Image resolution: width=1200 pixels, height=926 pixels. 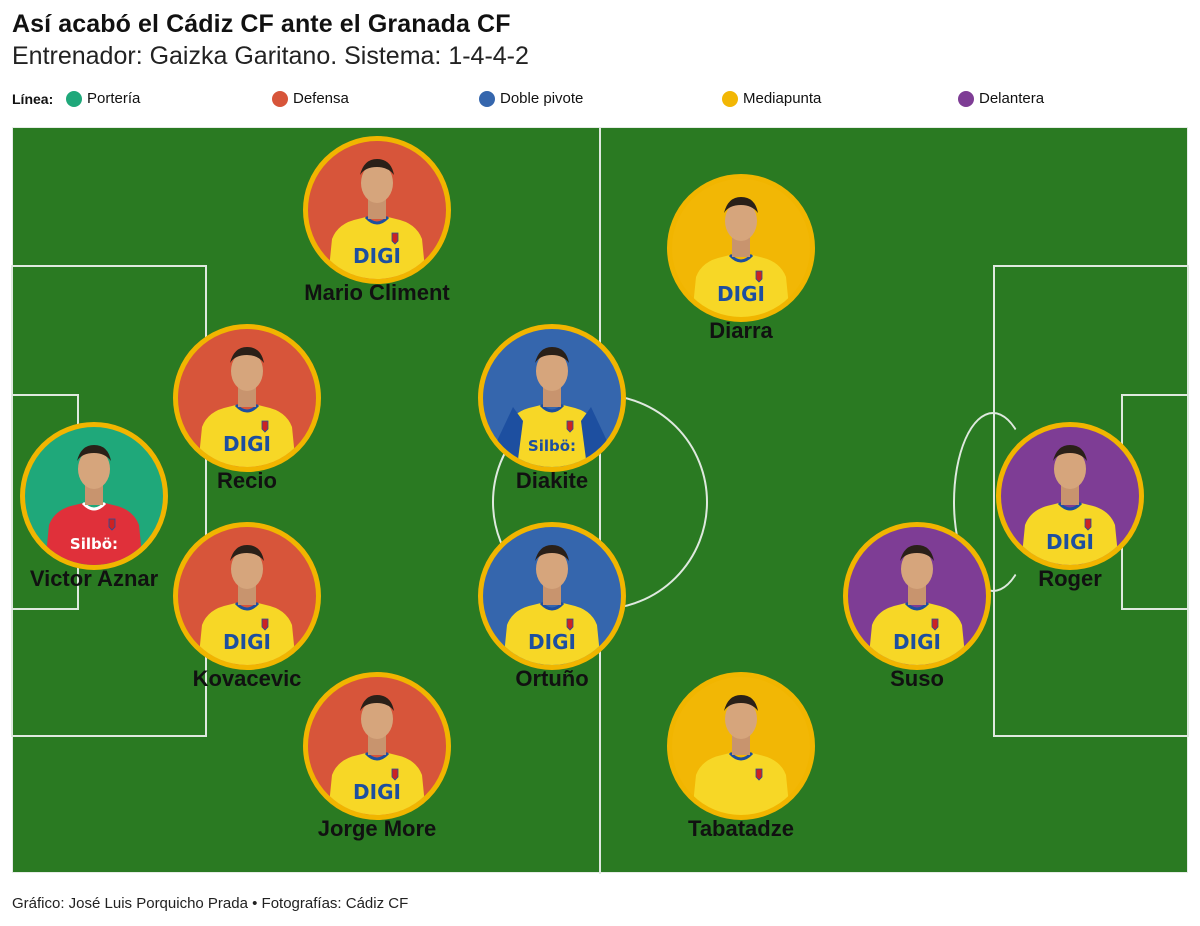 I want to click on player-name: Diarra, so click(x=741, y=330).